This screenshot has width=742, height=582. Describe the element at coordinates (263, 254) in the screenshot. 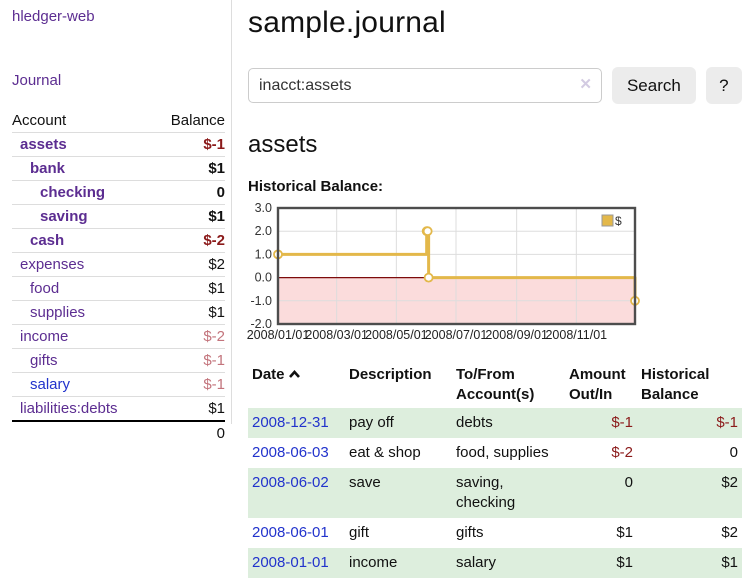

I see `svg-text: 1.0` at that location.